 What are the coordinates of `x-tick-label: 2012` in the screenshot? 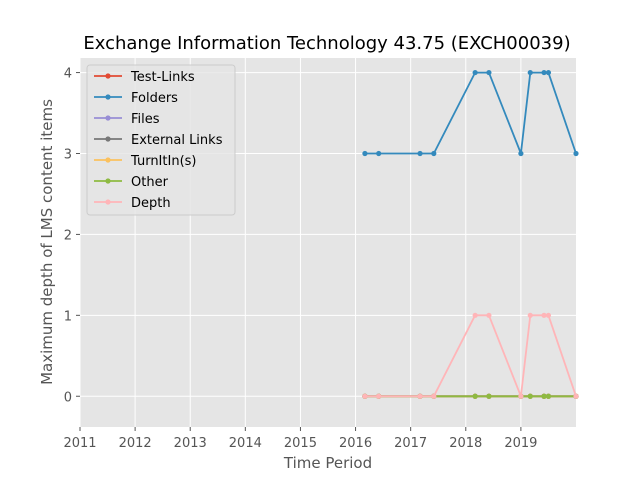 It's located at (135, 443).